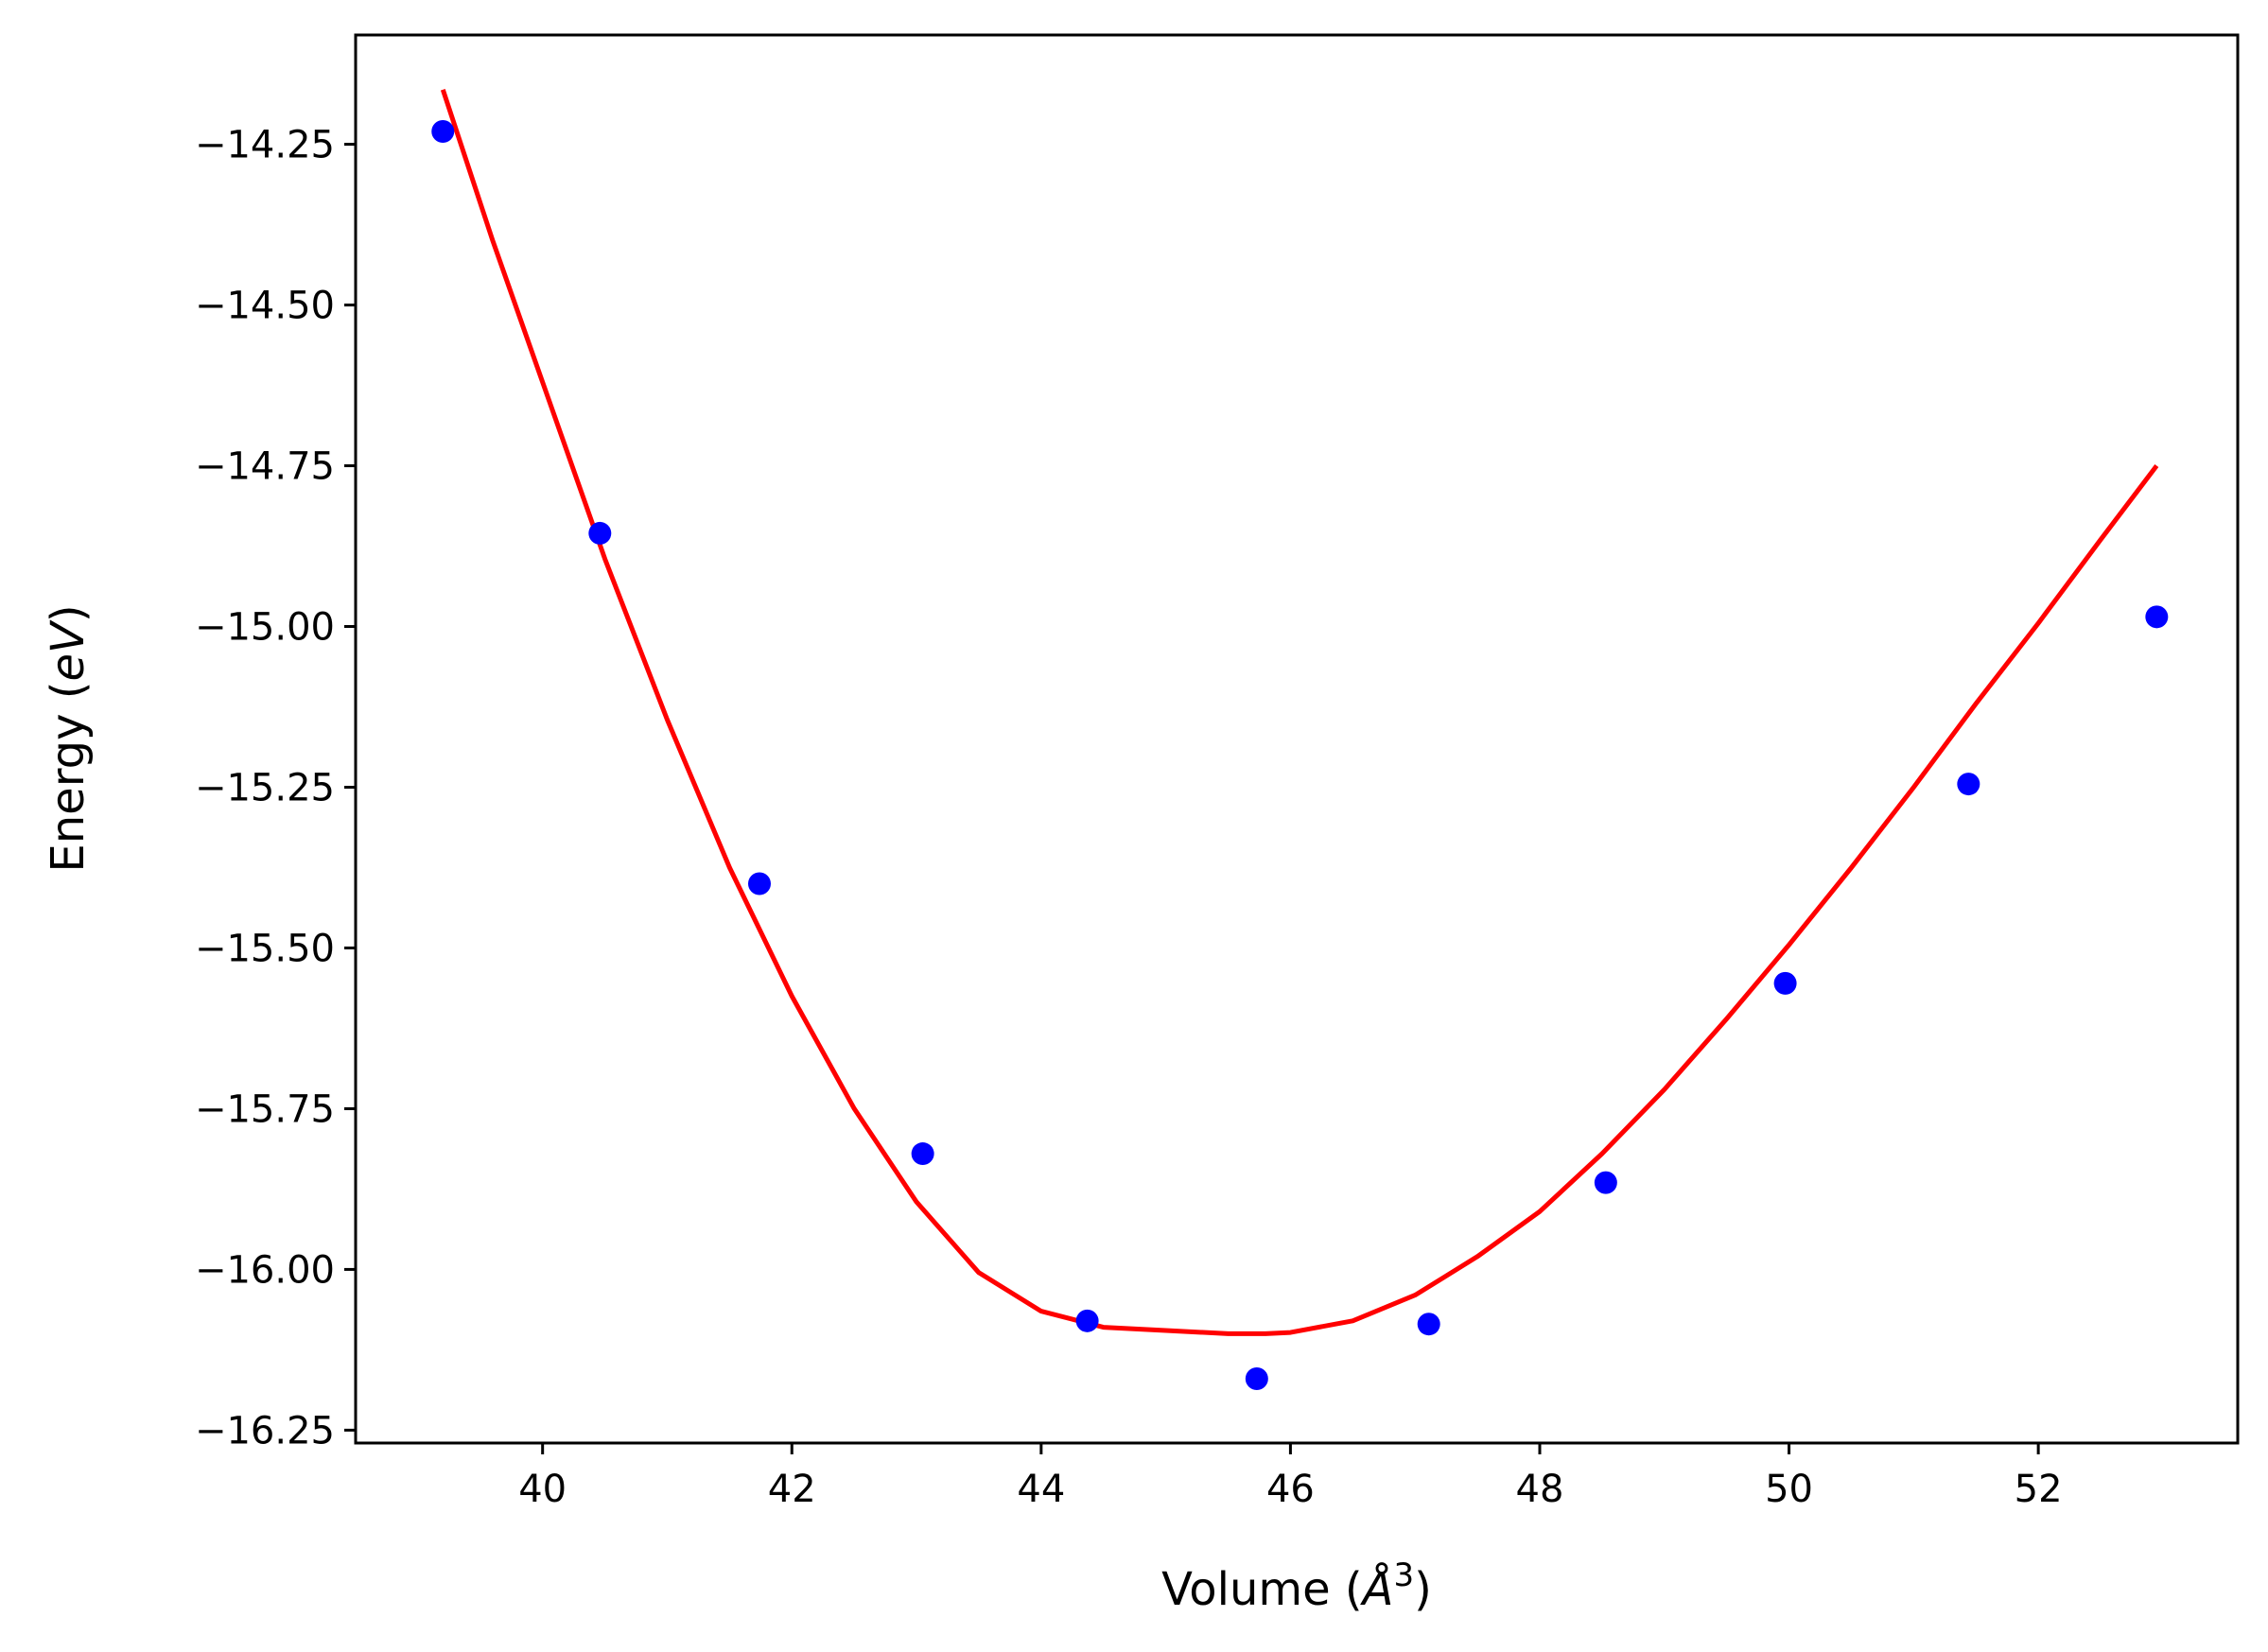 This screenshot has height=1652, width=2268. What do you see at coordinates (265, 1431) in the screenshot?
I see `y-tick-label: −16.25` at bounding box center [265, 1431].